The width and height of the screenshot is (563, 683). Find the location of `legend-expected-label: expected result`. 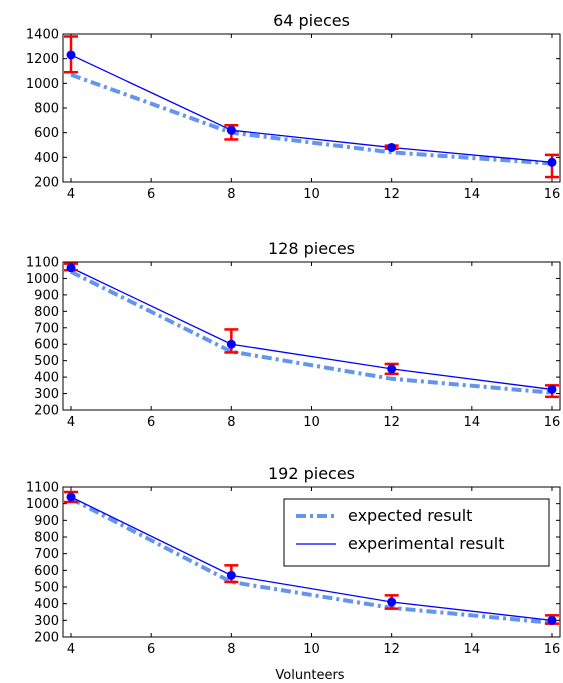

legend-expected-label: expected result is located at coordinates (410, 515).